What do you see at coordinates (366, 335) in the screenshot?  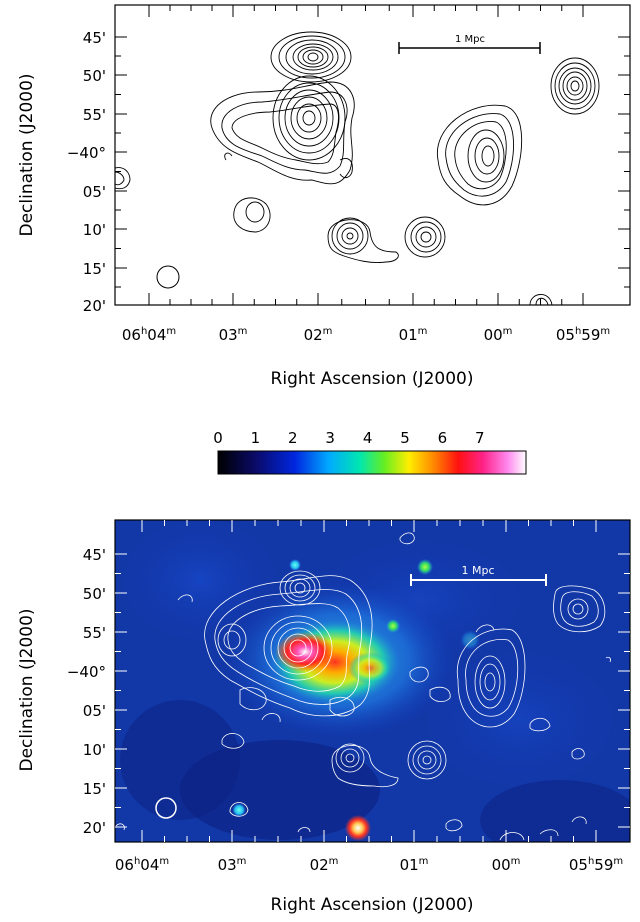 I see `top-x-tick-labels: 06h04m 03m 02m 01m 00m 05h59m` at bounding box center [366, 335].